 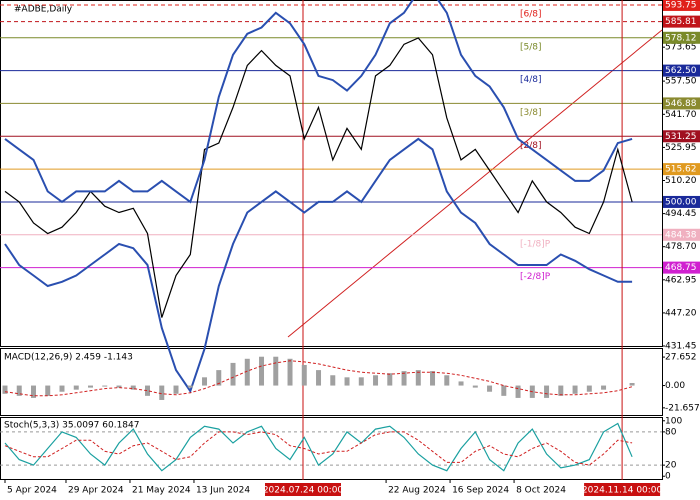 I want to click on macd-panel, so click(x=331, y=382).